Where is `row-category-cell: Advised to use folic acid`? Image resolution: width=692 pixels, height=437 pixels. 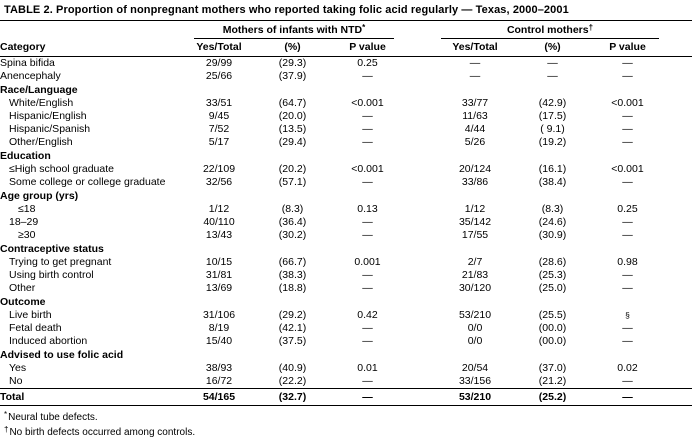
row-category-cell: Advised to use folic acid is located at coordinates (94, 355).